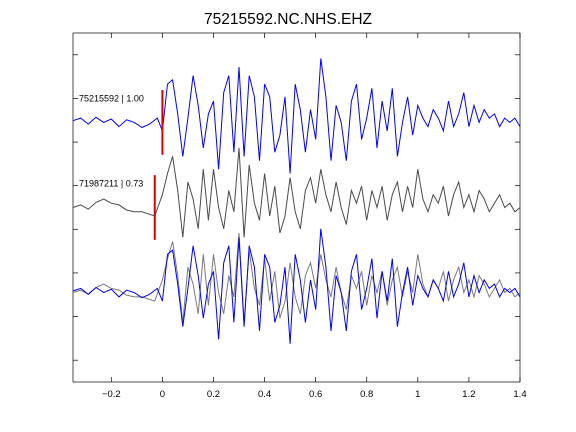 The image size is (576, 432). Describe the element at coordinates (519, 394) in the screenshot. I see `x-tick-label: 1.4` at that location.